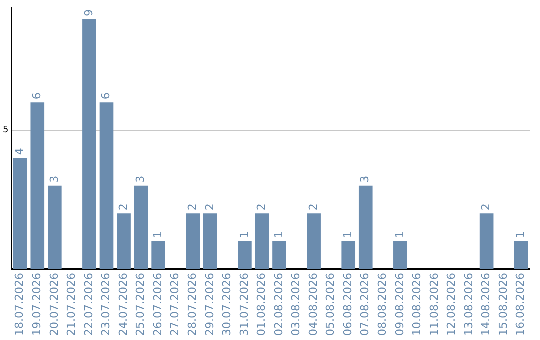 Image resolution: width=540 pixels, height=340 pixels. Describe the element at coordinates (451, 304) in the screenshot. I see `x-tick-label: 12.08.2026` at that location.